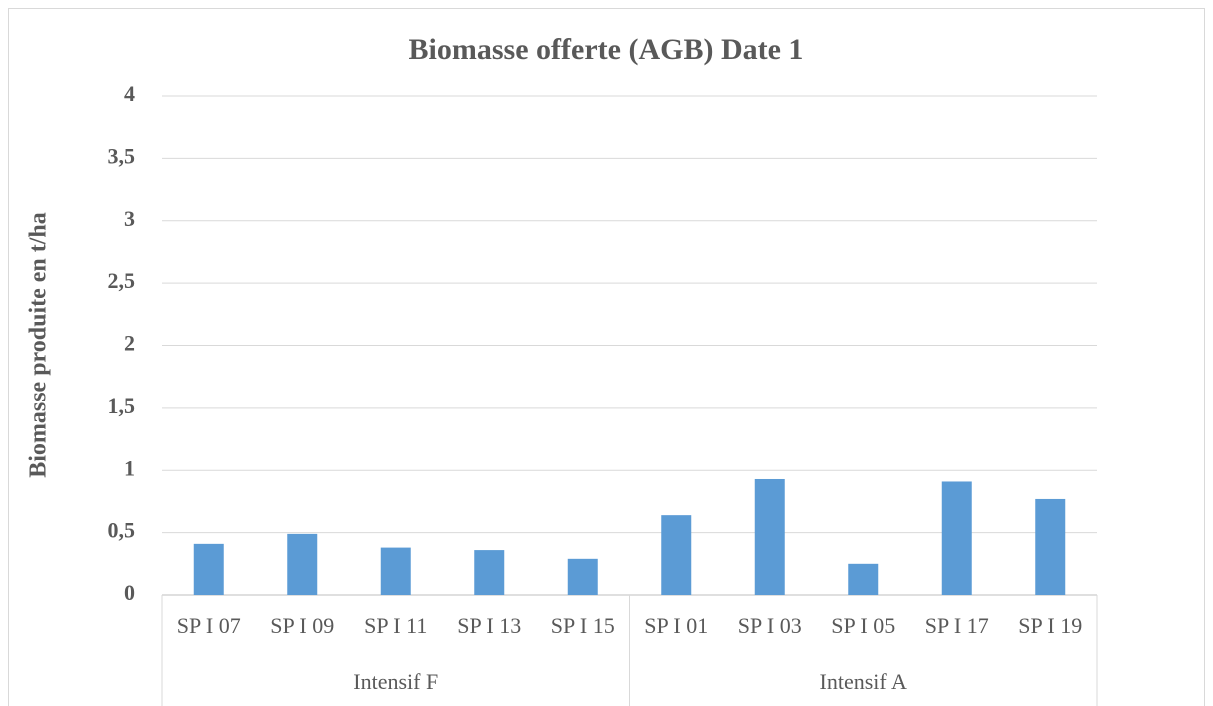 This screenshot has width=1213, height=706. Describe the element at coordinates (129, 218) in the screenshot. I see `y-tick-label: 3` at that location.